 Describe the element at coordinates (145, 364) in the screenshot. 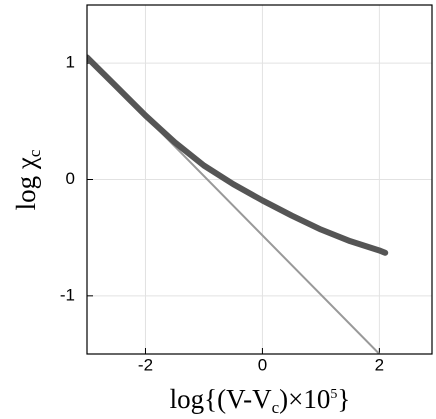

I see `x-tick-label: -2` at that location.